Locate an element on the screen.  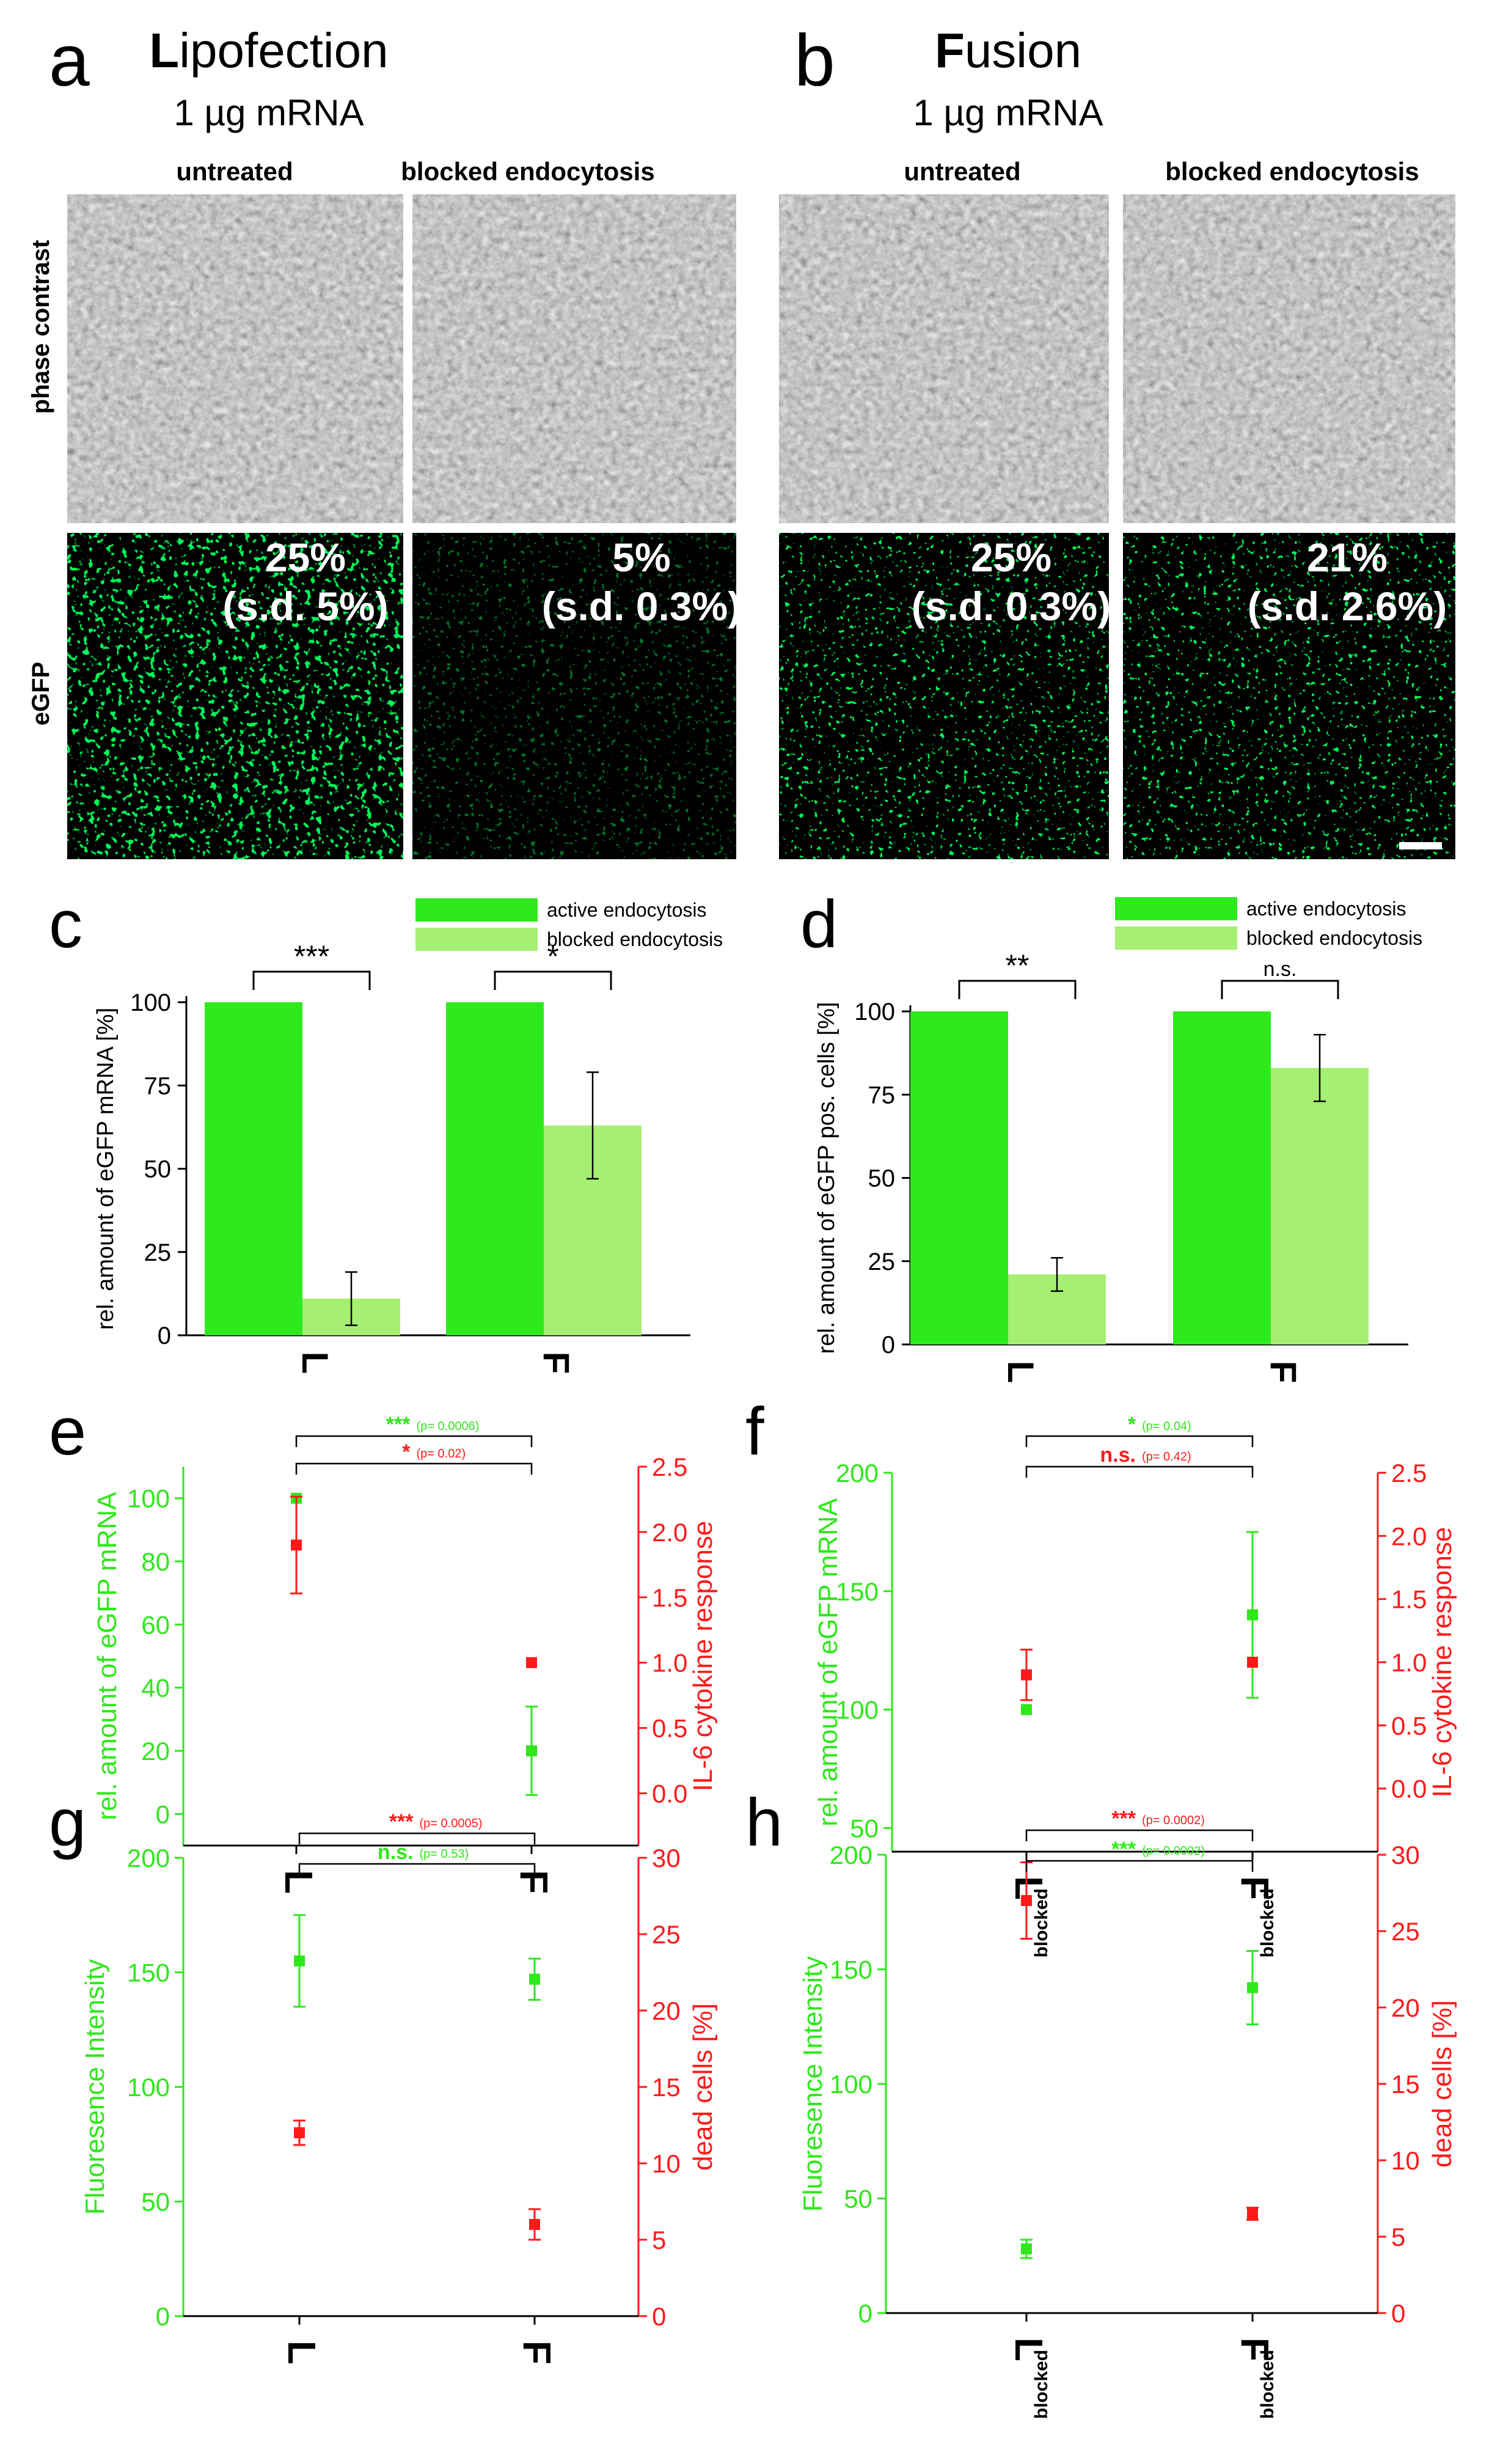
significance-bracket-F is located at coordinates (1280, 990).